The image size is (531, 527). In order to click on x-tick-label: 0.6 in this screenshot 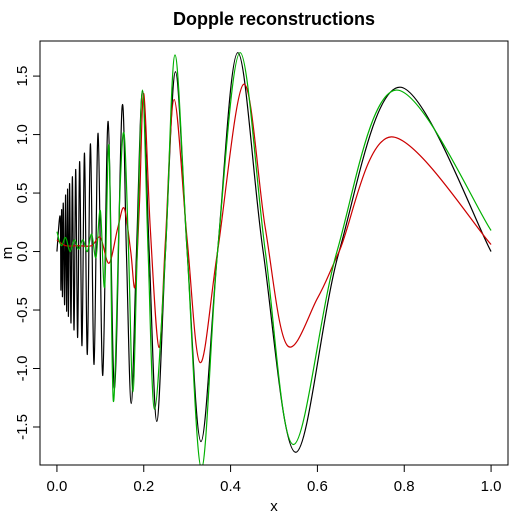, I will do `click(317, 486)`.